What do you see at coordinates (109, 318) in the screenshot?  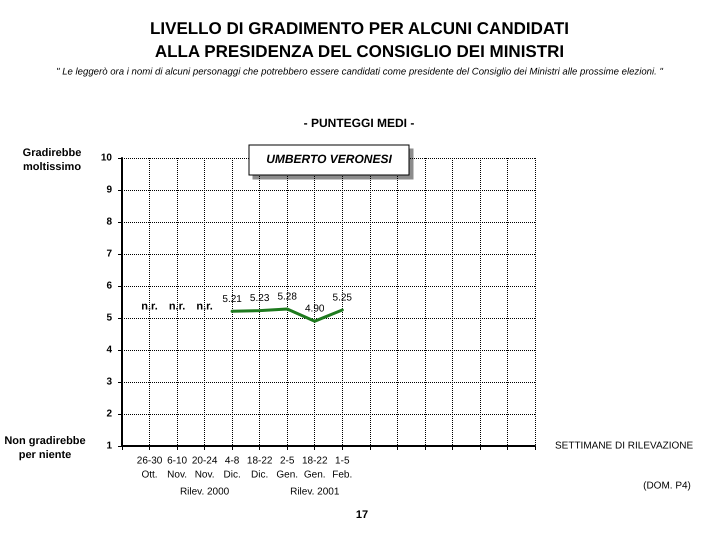 I see `y-tick-label: 5` at bounding box center [109, 318].